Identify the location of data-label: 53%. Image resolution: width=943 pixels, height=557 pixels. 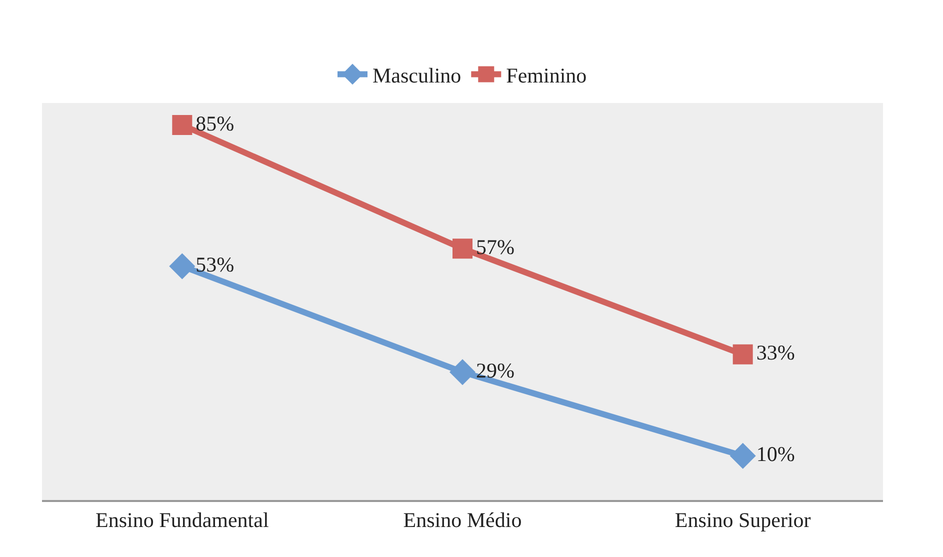
(215, 264).